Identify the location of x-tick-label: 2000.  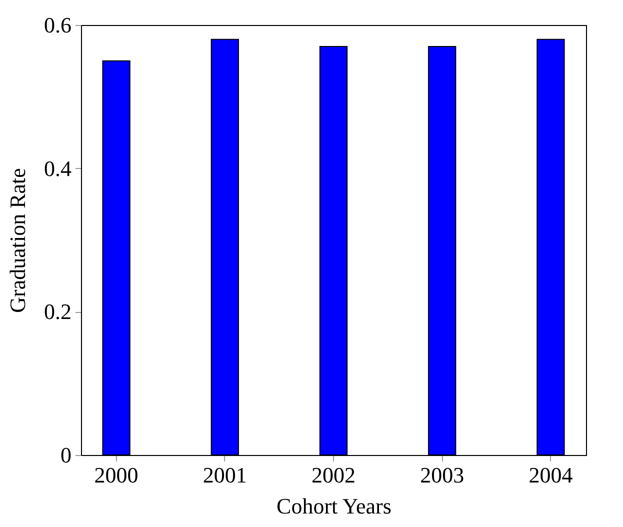
(116, 475).